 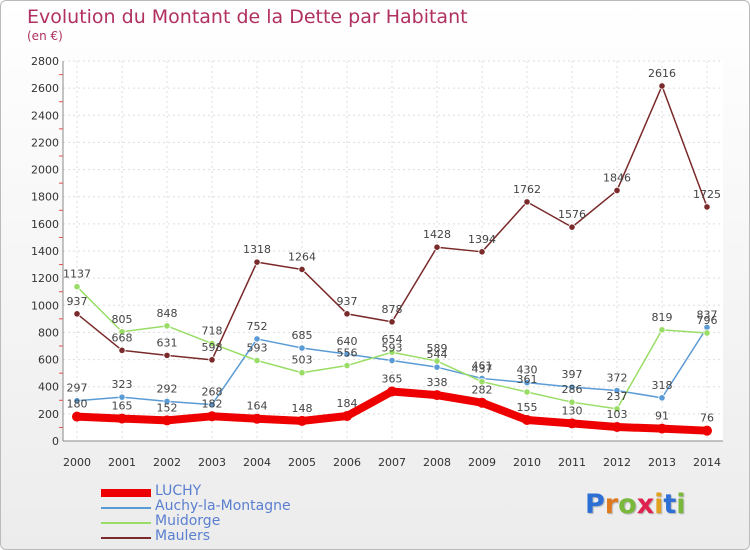 What do you see at coordinates (662, 385) in the screenshot?
I see `data-label: 318` at bounding box center [662, 385].